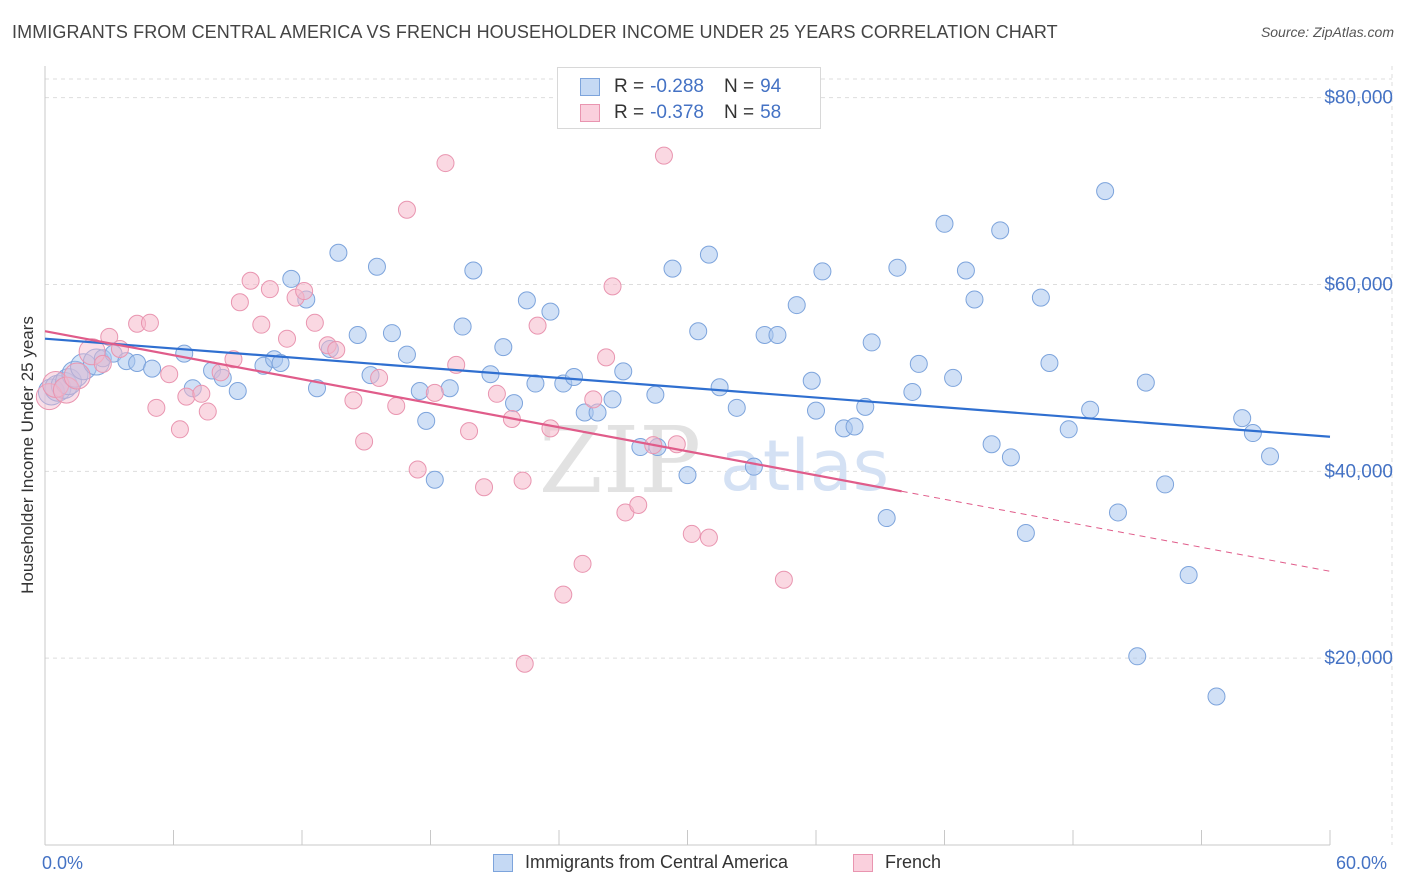 This screenshot has width=1406, height=892. What do you see at coordinates (590, 87) in the screenshot?
I see `legend-swatch-blue` at bounding box center [590, 87].